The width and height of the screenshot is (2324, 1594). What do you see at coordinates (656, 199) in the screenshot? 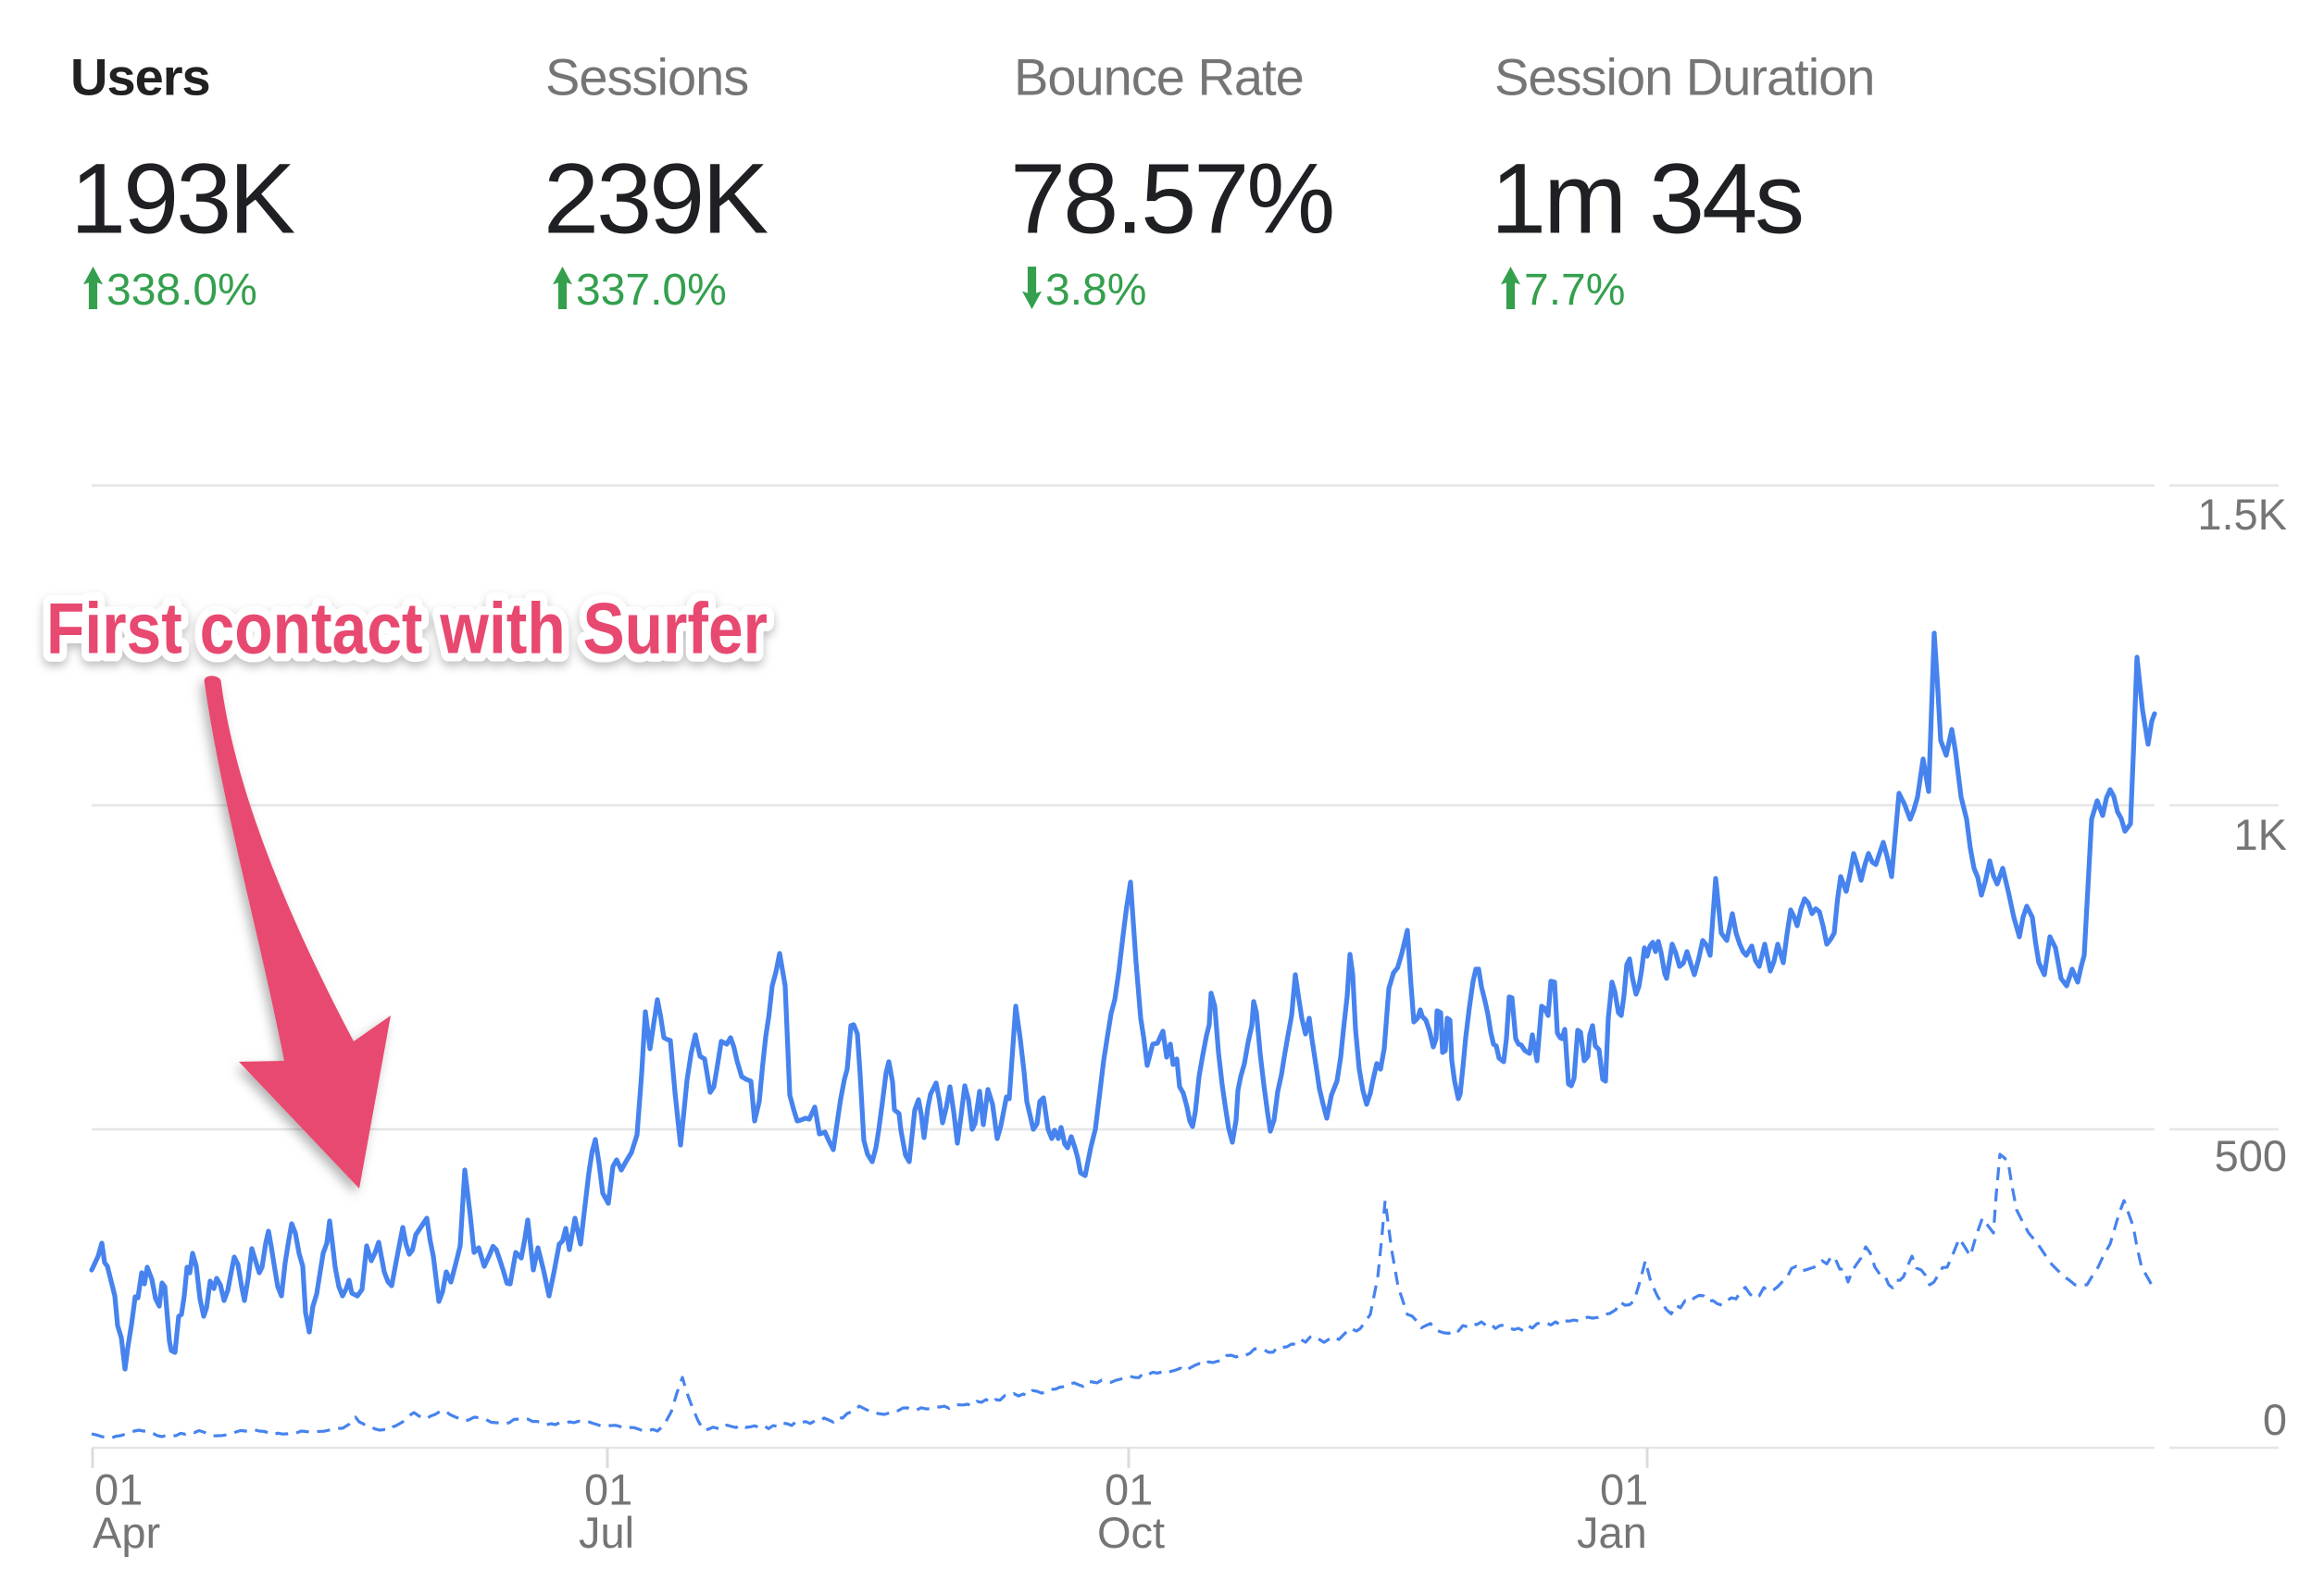
I see `svg-text: 239K` at bounding box center [656, 199].